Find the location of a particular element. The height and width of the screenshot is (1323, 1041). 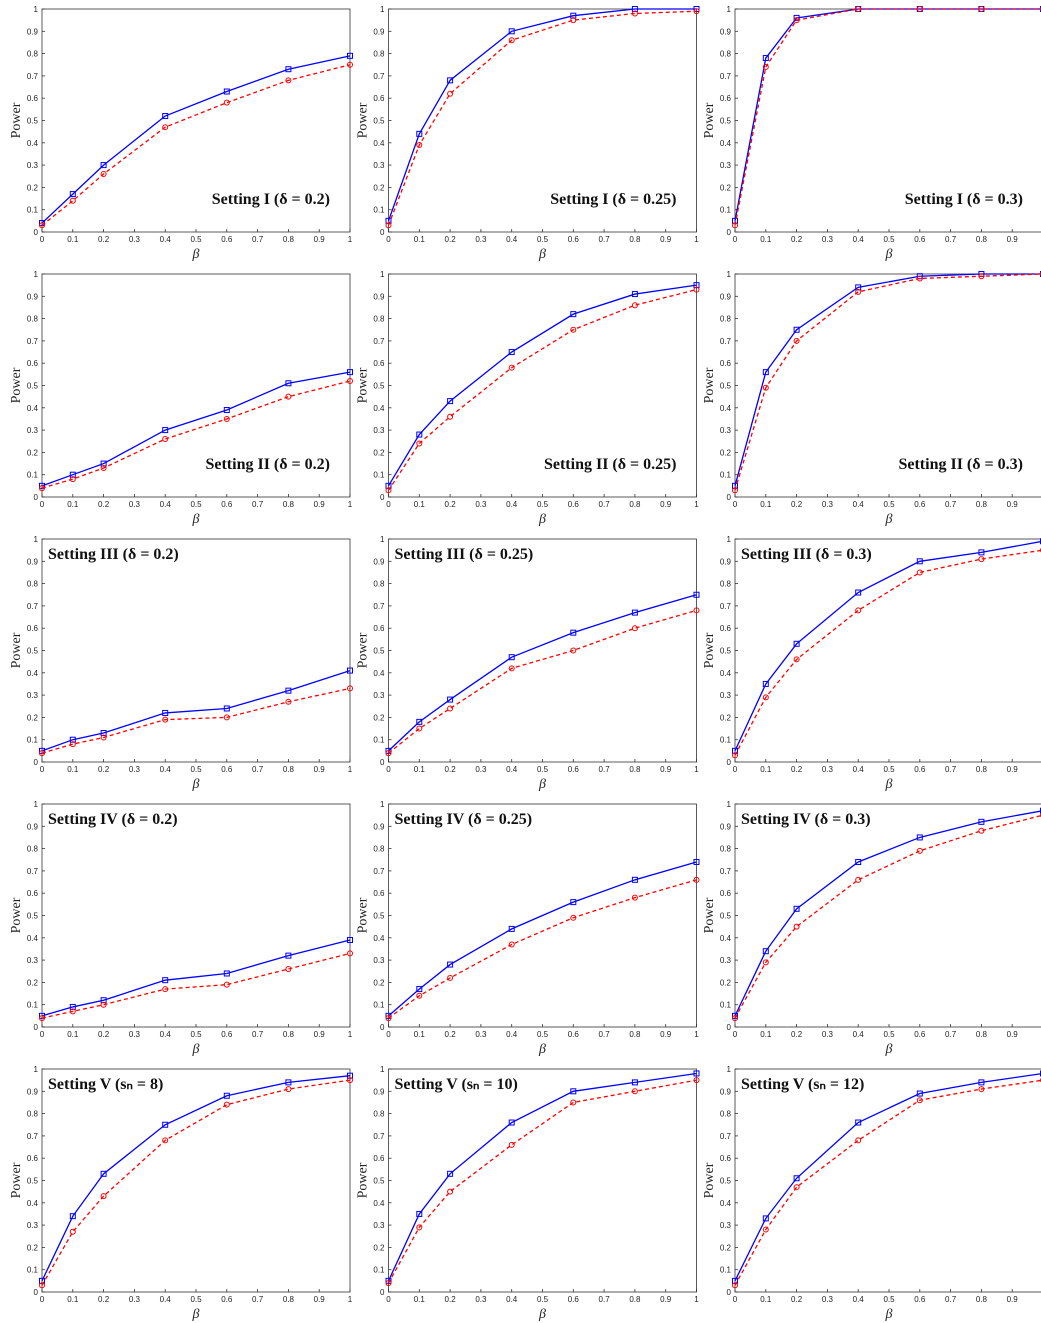

x-tick-label: 1 is located at coordinates (350, 1299).